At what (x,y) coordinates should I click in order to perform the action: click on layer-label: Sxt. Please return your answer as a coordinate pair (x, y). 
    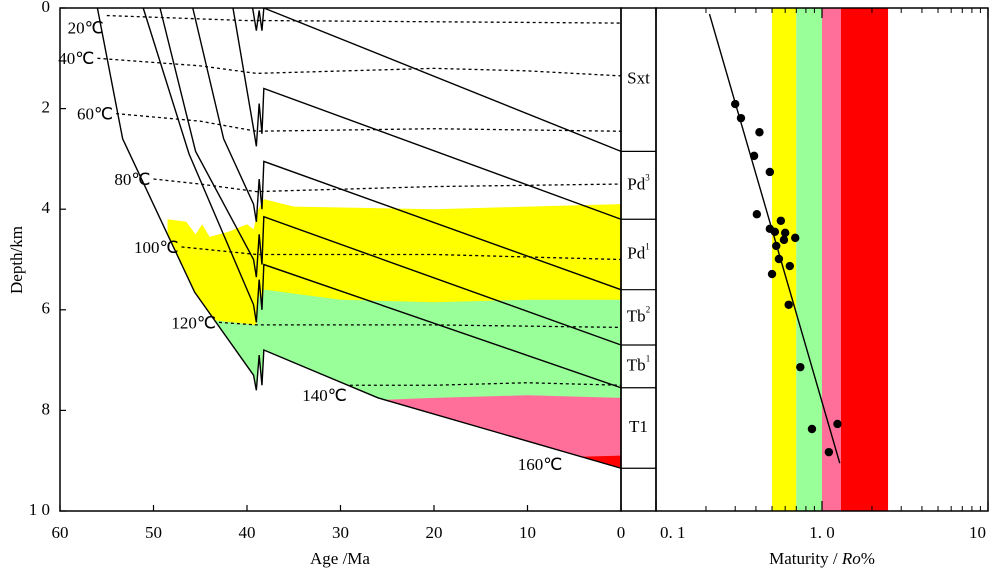
    Looking at the image, I should click on (638, 78).